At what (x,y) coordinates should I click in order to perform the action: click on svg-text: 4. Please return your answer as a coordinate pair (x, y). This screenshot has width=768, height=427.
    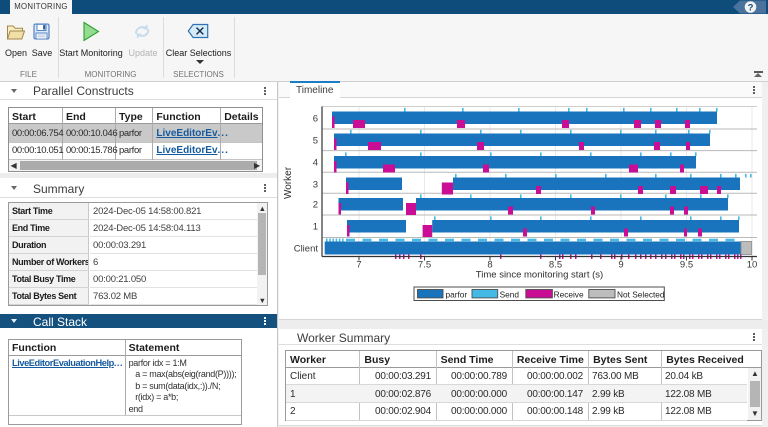
    Looking at the image, I should click on (315, 163).